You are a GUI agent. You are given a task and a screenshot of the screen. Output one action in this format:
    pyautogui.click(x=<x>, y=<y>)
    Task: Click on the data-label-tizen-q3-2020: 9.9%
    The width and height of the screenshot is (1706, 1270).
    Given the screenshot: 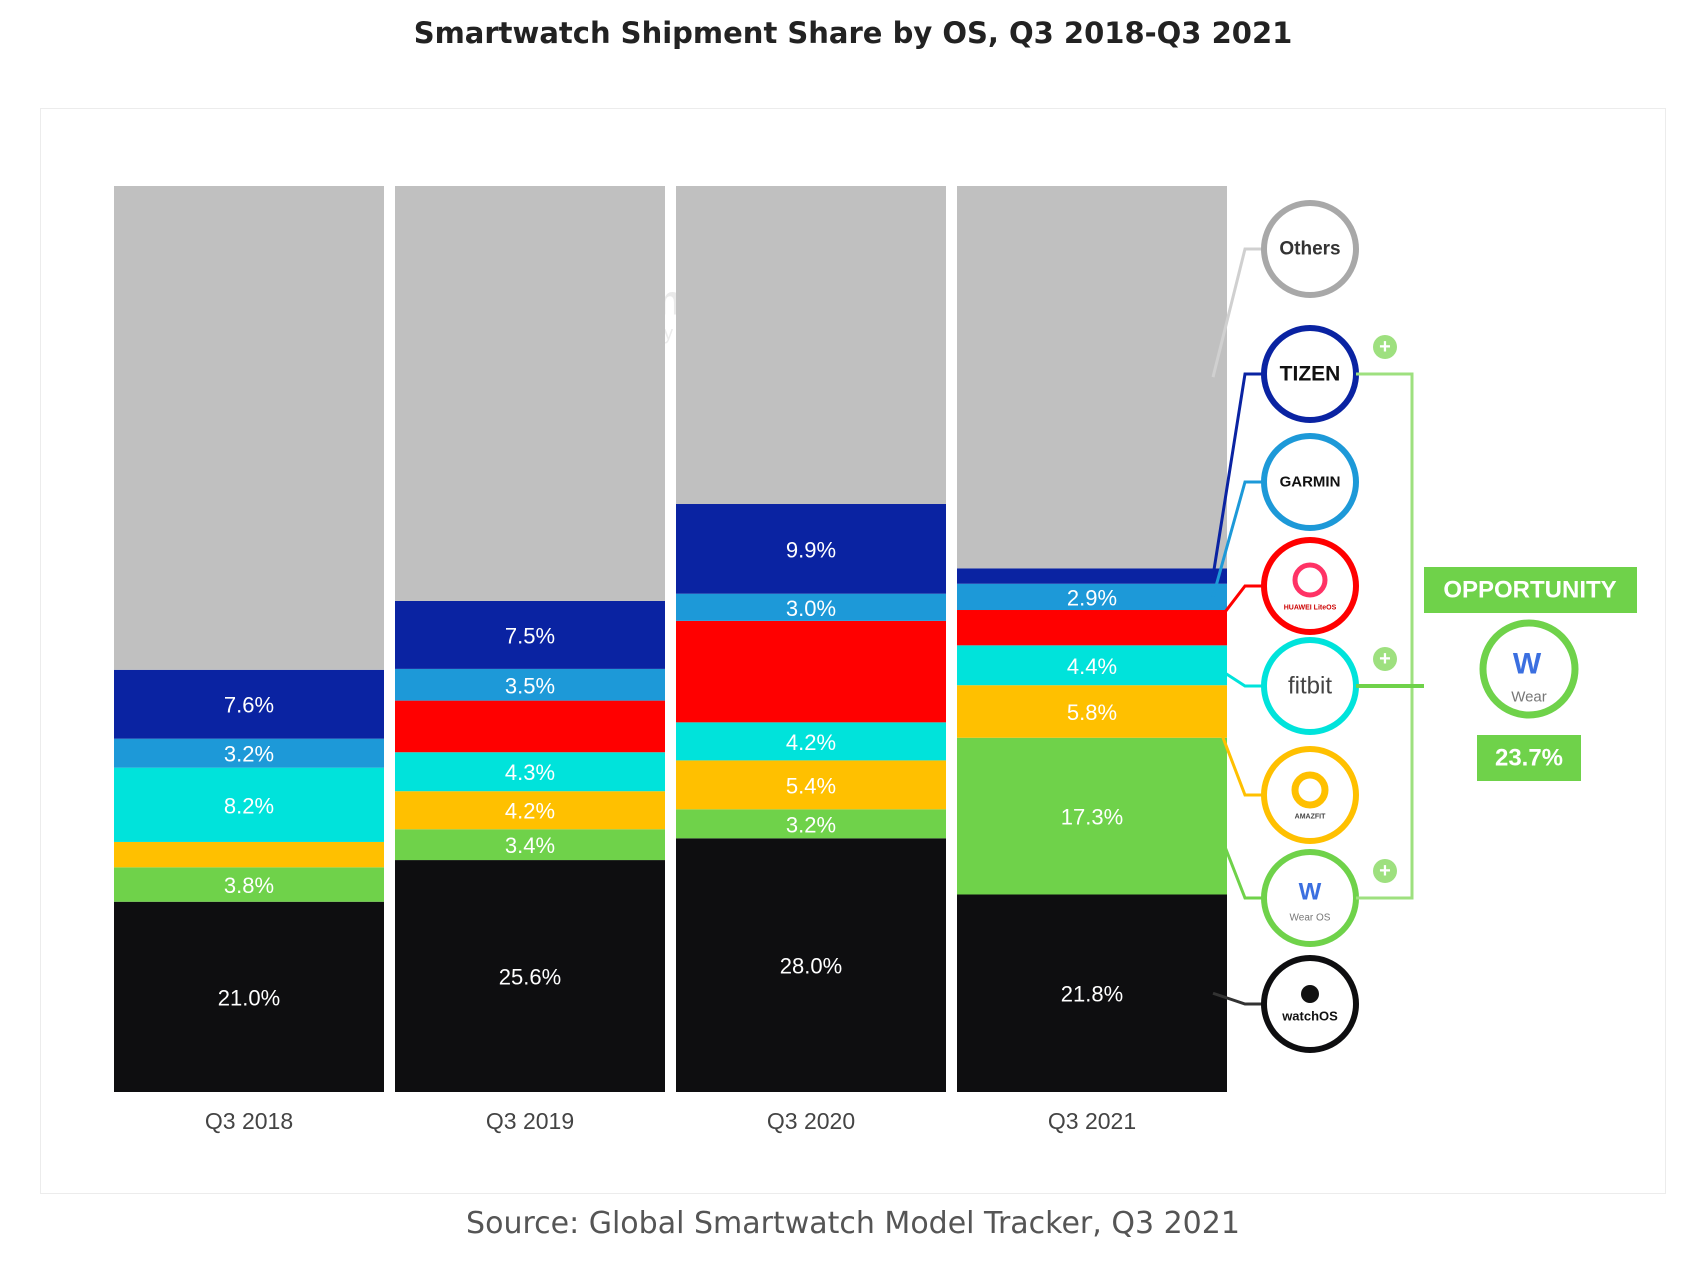 What is the action you would take?
    pyautogui.click(x=811, y=549)
    